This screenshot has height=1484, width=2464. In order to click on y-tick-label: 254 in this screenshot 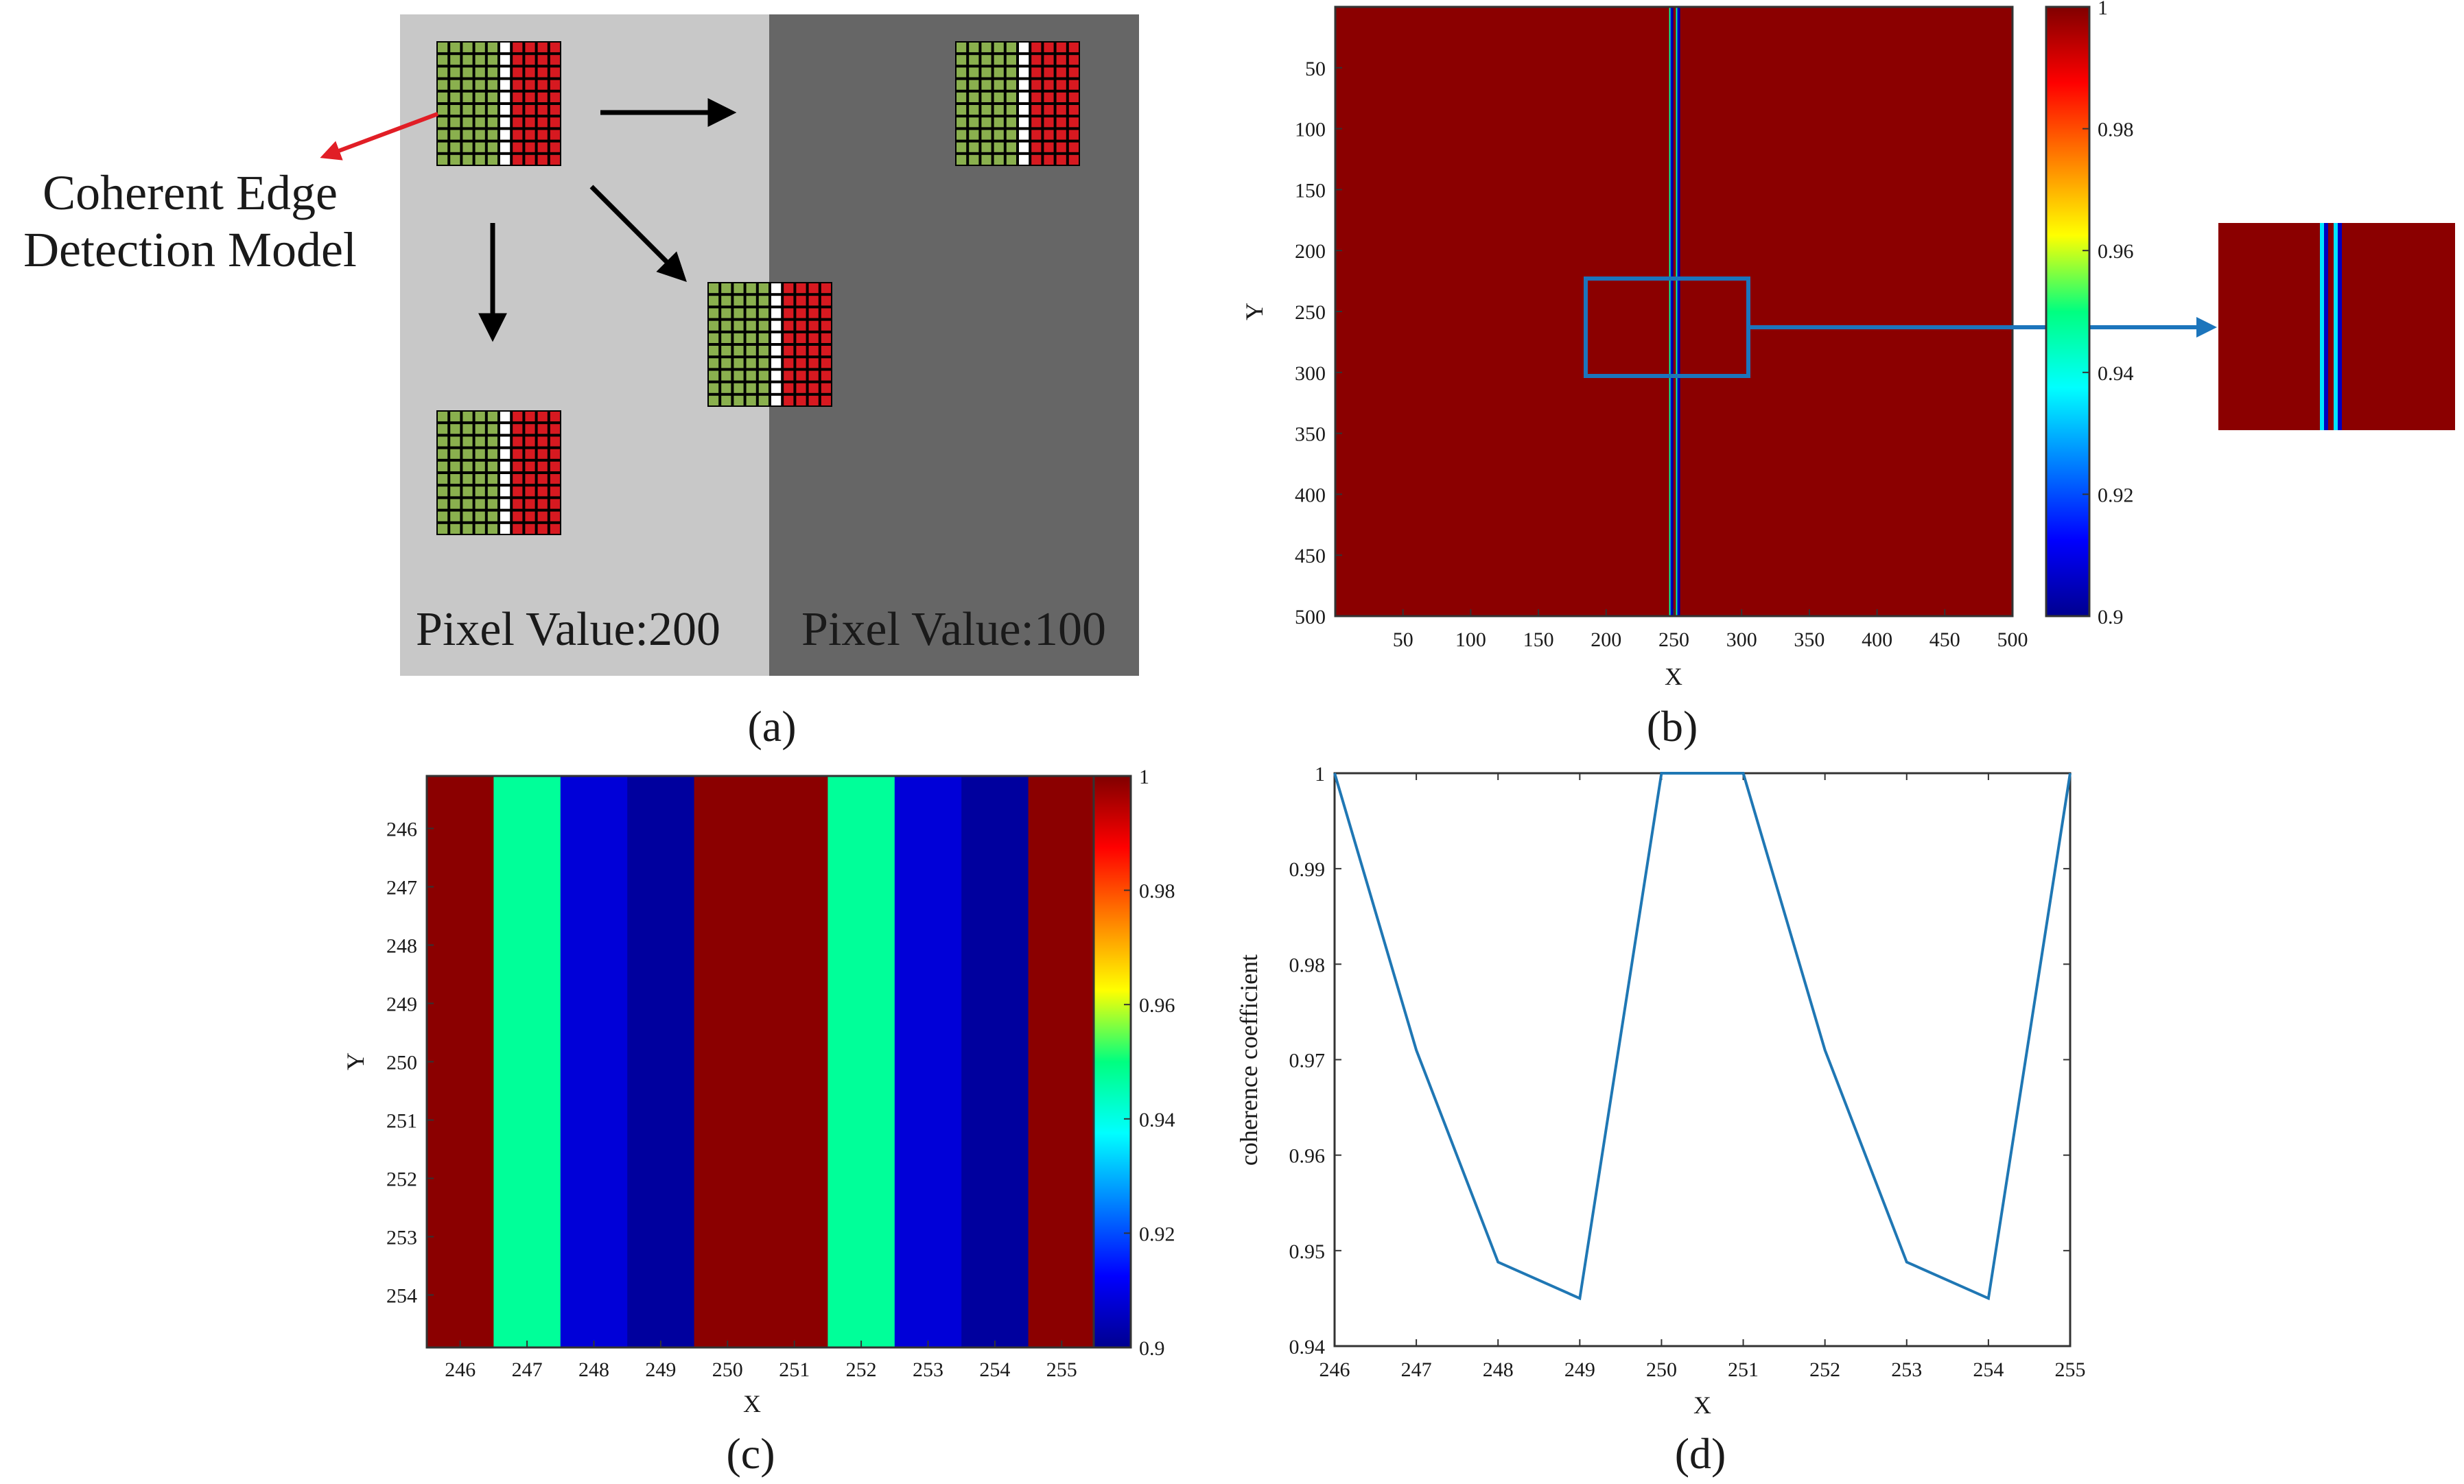, I will do `click(401, 1296)`.